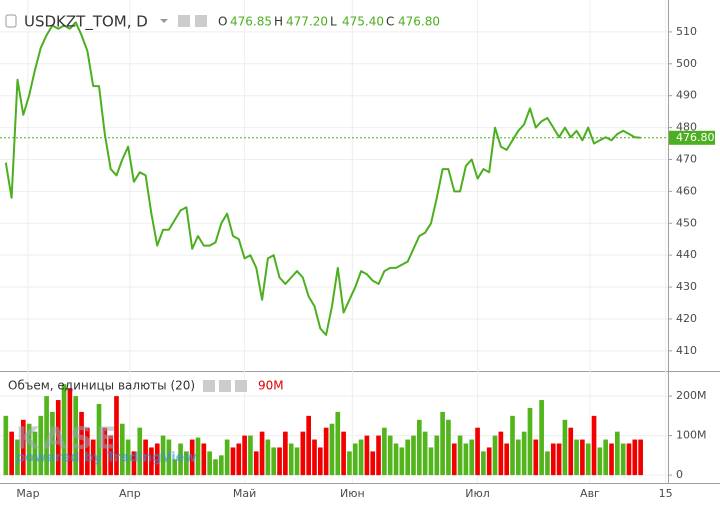  Describe the element at coordinates (390, 22) in the screenshot. I see `ohlc-key: C` at that location.